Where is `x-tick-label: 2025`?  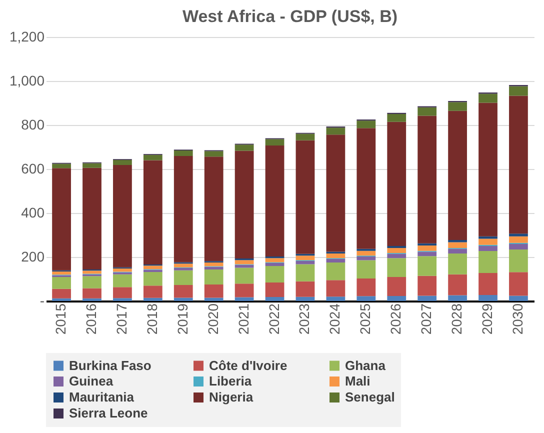 x-tick-label: 2025 is located at coordinates (365, 319).